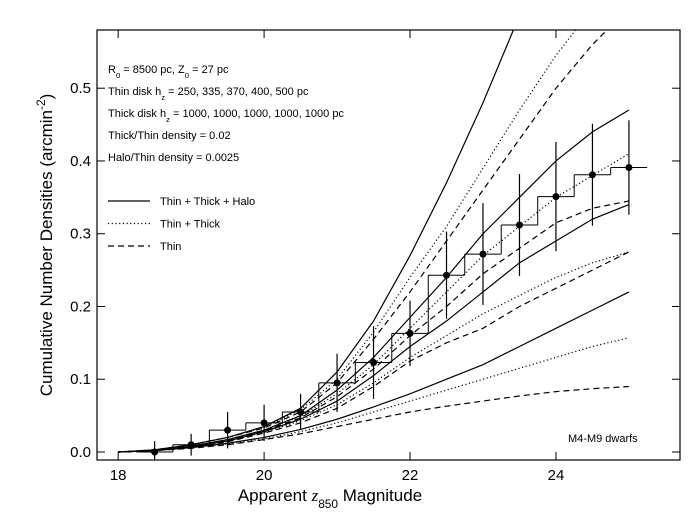 This screenshot has height=524, width=692. I want to click on text-part: = 250, 335, 370, 400, 500 pc, so click(237, 92).